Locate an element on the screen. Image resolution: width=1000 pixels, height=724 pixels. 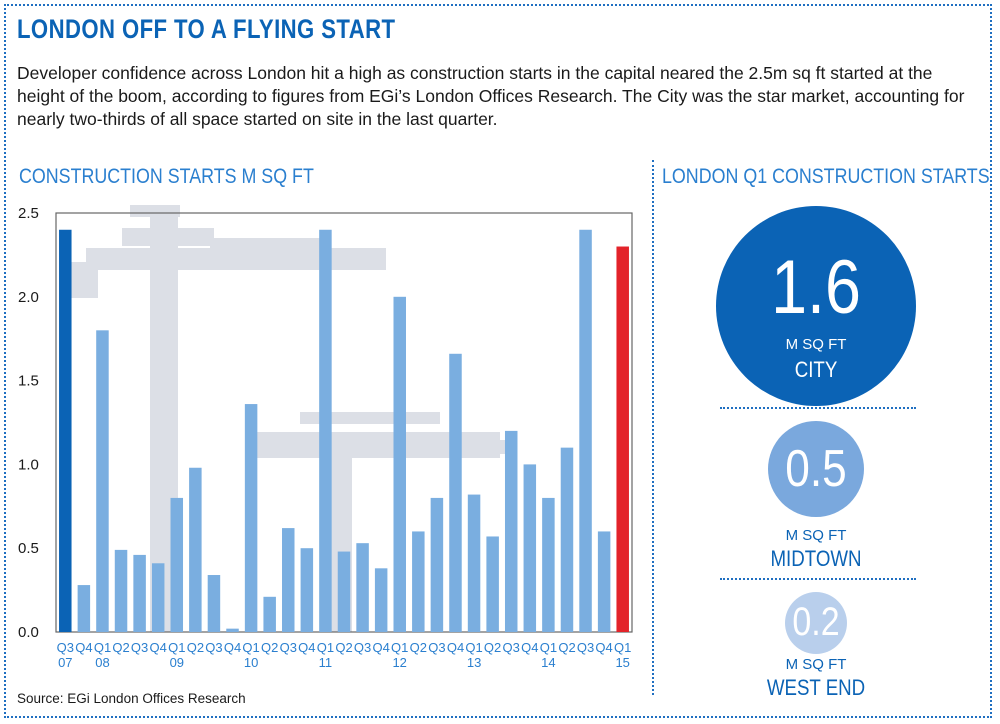
city-circle: 1.6 M SQ FT CITY is located at coordinates (816, 306).